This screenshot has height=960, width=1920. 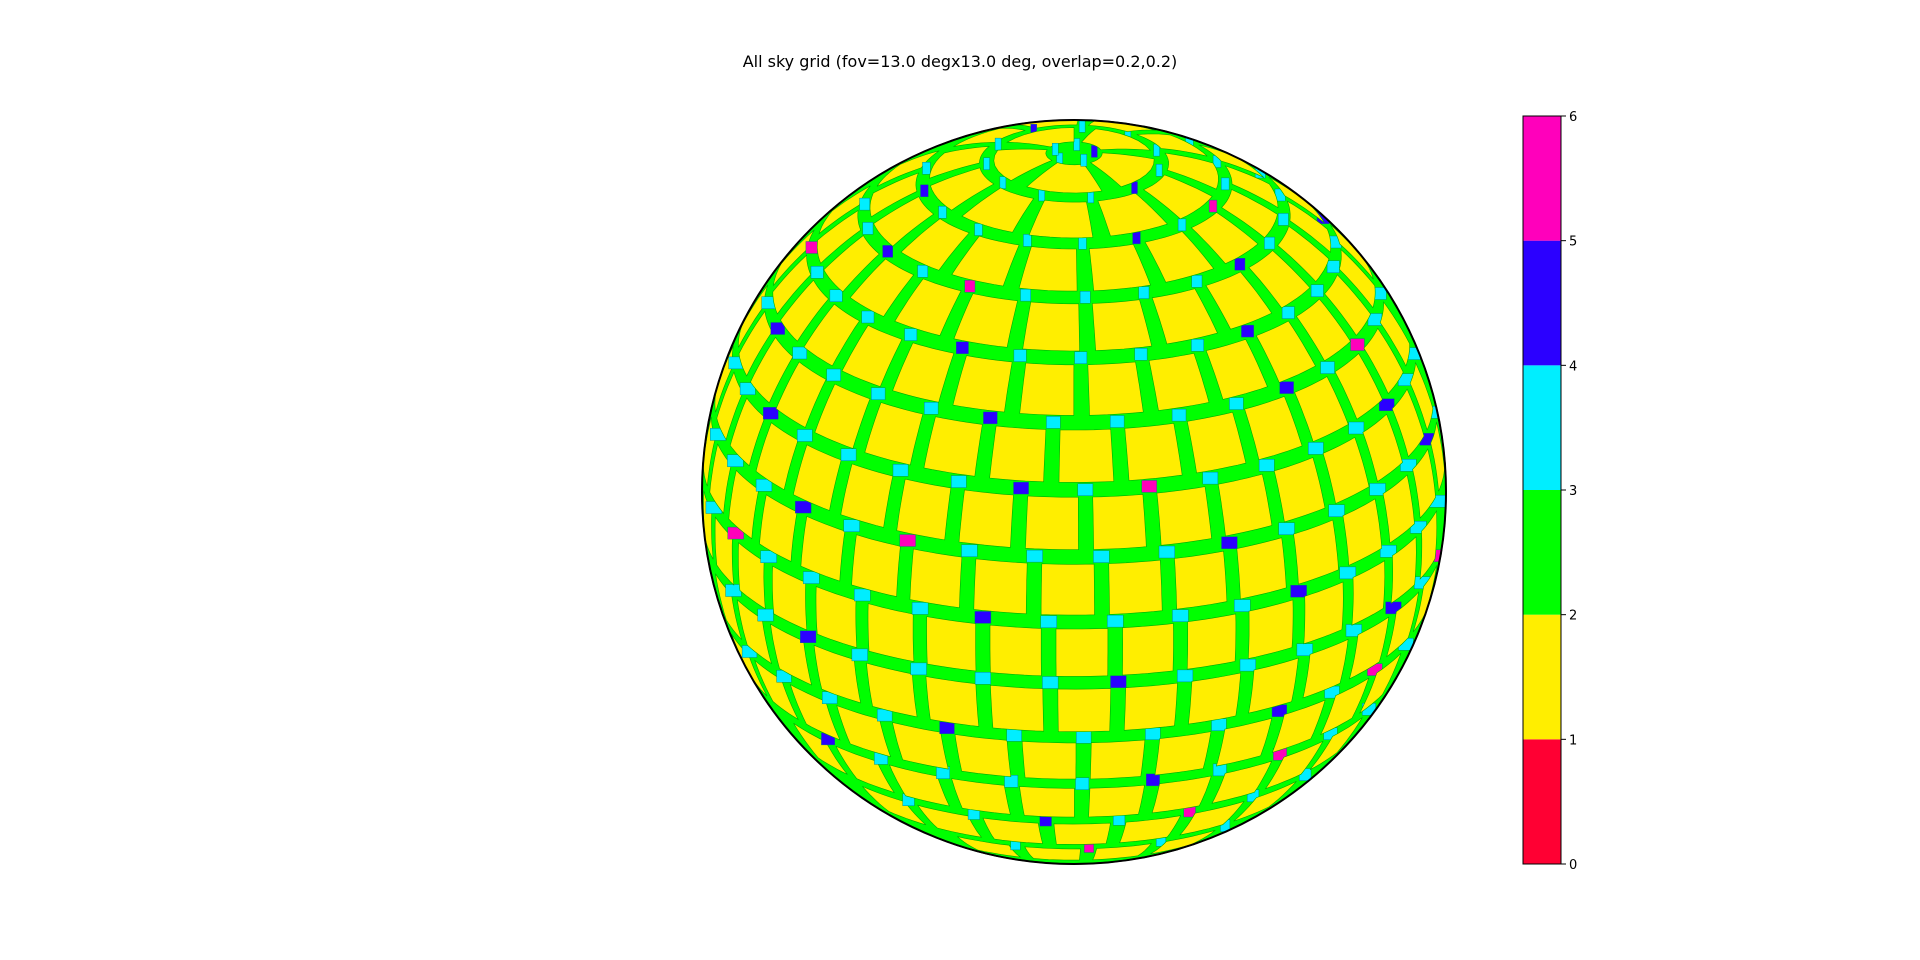 I want to click on colorbar-tick-label: 3, so click(x=1573, y=491).